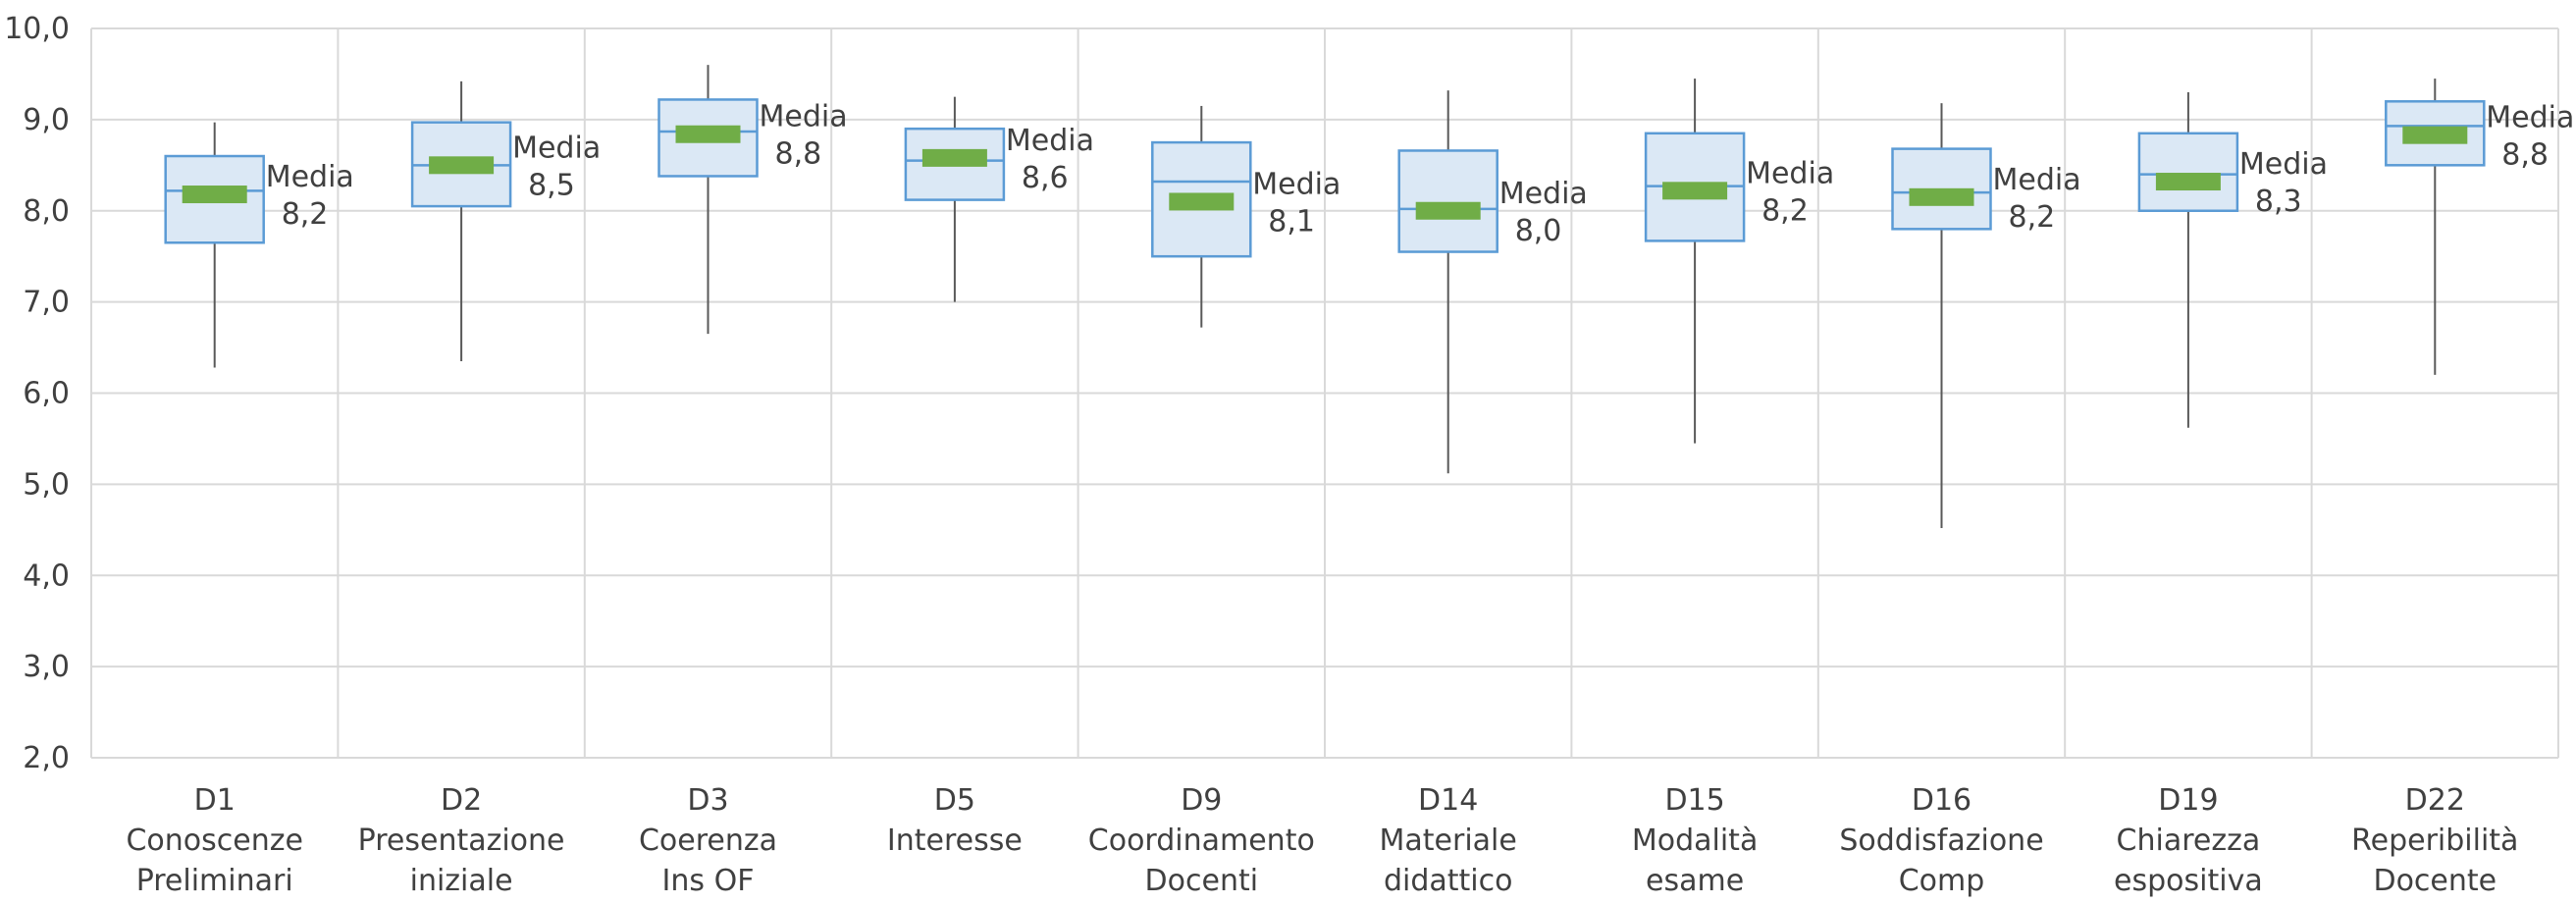 Image resolution: width=2576 pixels, height=904 pixels. I want to click on x-tick-label: D9, so click(1201, 800).